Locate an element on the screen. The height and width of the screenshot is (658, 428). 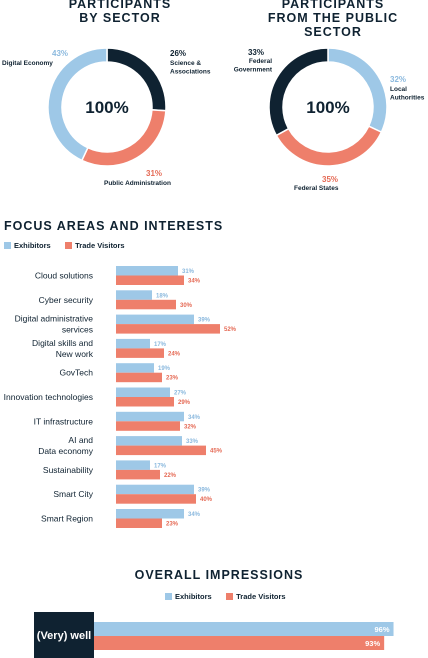
overall-impressions-bar-chart: (Very) well 96% 93% is located at coordinates (214, 635).